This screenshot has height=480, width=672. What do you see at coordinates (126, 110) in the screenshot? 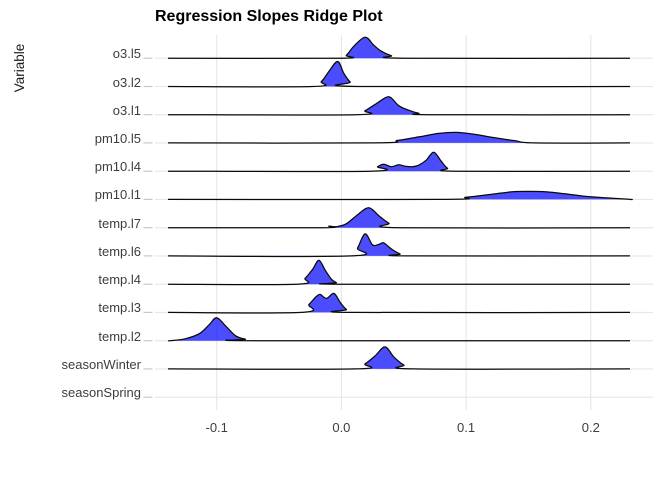
I see `y-tick-label-o3.l1: o3.l1` at bounding box center [126, 110].